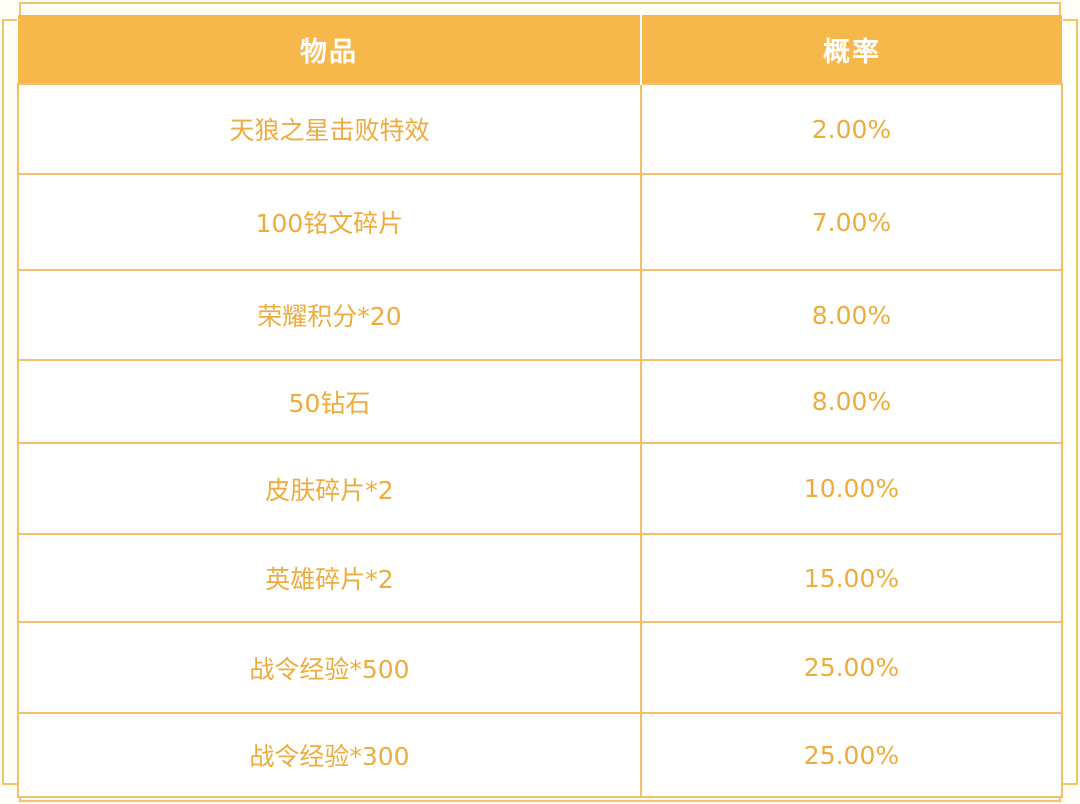  I want to click on table-header-row: 物品 概率, so click(540, 49).